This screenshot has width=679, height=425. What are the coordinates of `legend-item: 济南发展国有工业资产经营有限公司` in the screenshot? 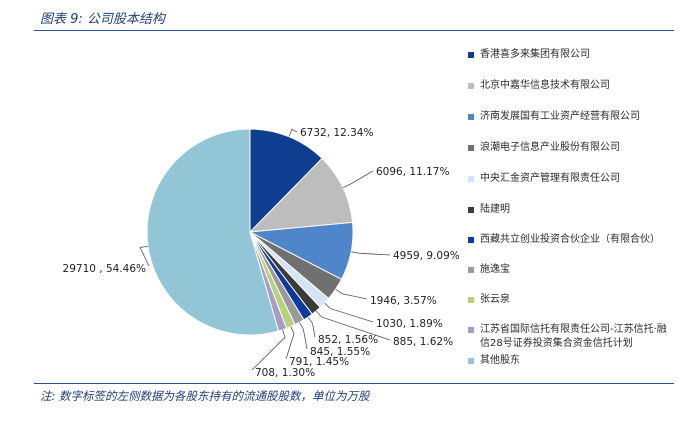 It's located at (570, 117).